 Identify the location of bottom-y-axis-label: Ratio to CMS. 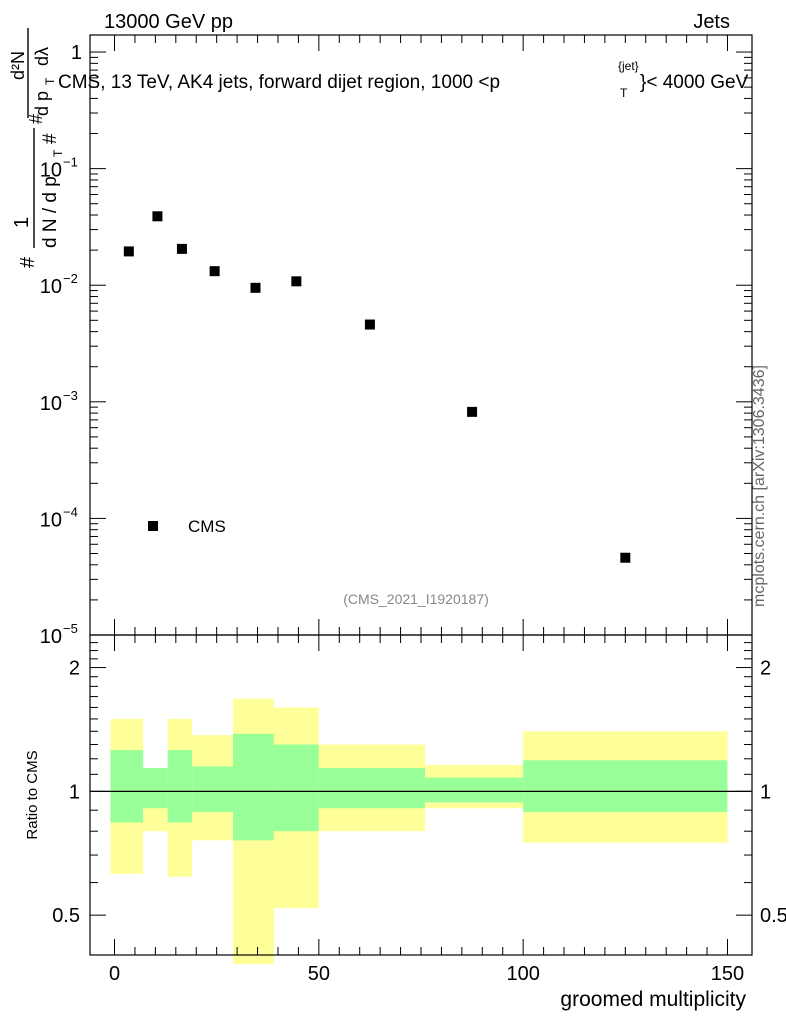
(32, 794).